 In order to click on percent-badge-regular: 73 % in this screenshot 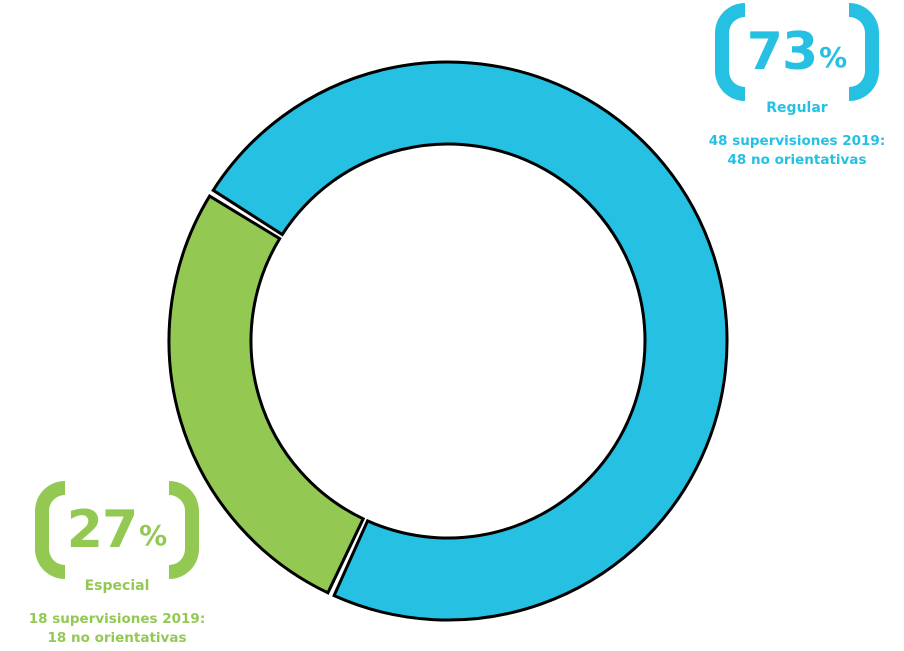, I will do `click(797, 52)`.